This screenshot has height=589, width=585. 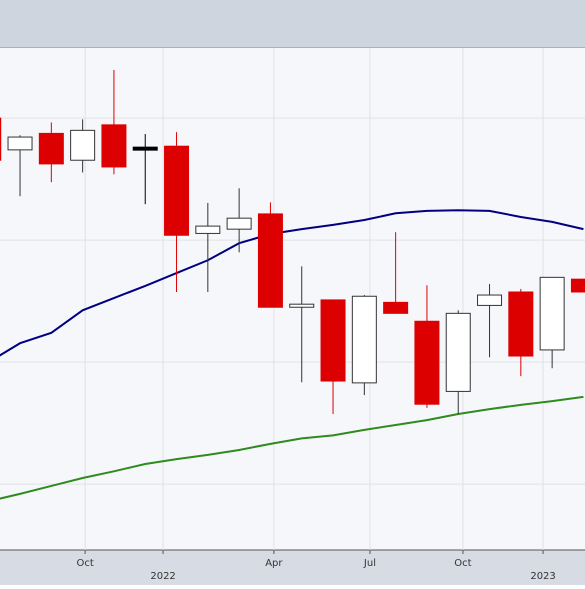 What do you see at coordinates (369, 563) in the screenshot?
I see `x-tick-label: Jul` at bounding box center [369, 563].